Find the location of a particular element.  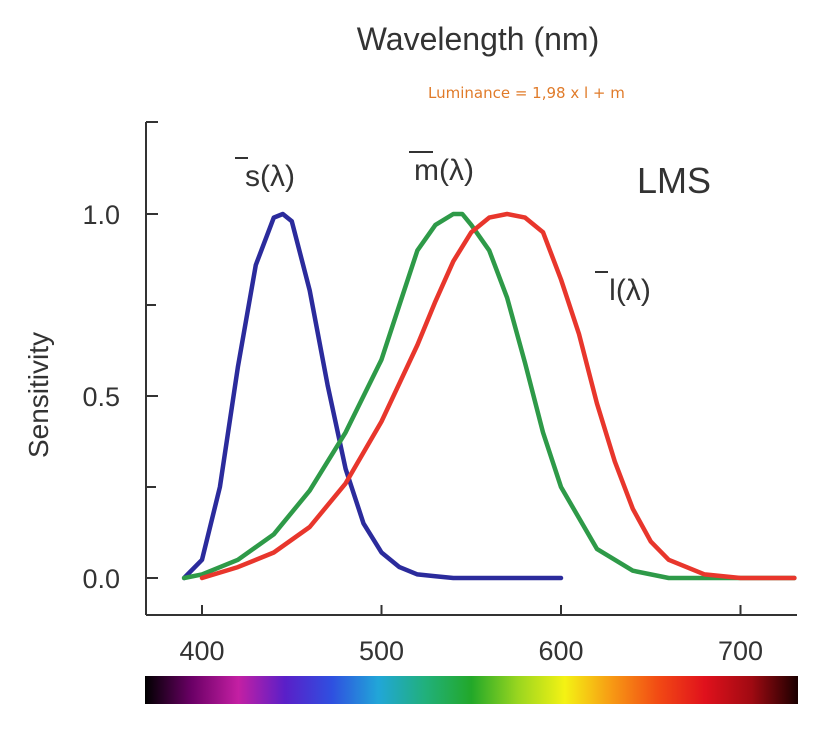

series-label-s: s(λ) is located at coordinates (270, 176).